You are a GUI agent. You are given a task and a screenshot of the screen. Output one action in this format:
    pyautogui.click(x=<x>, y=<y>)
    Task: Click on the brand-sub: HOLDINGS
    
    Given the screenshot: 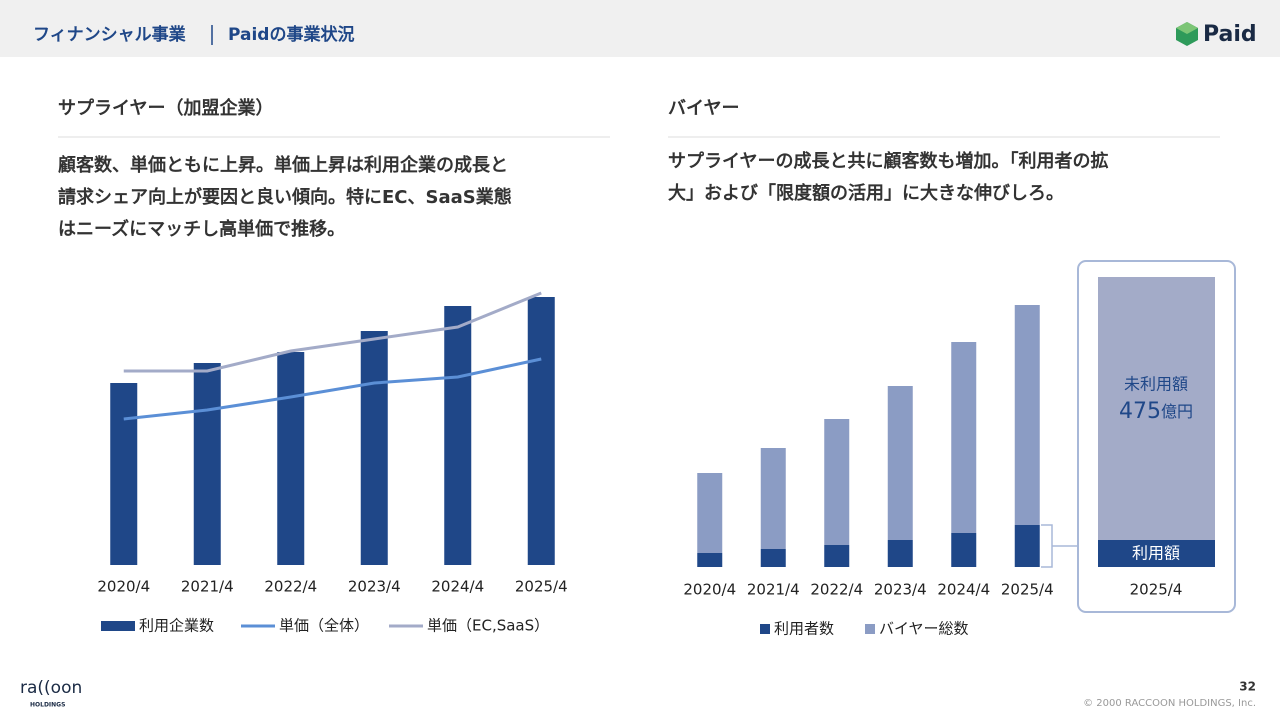 What is the action you would take?
    pyautogui.click(x=47, y=705)
    